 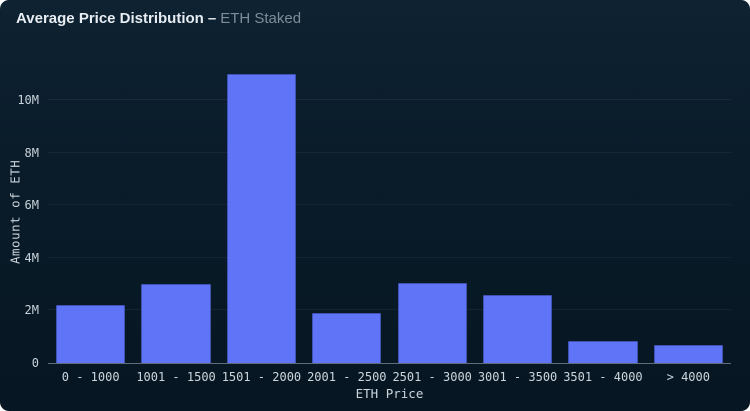 I want to click on gridline-6M, so click(x=389, y=205).